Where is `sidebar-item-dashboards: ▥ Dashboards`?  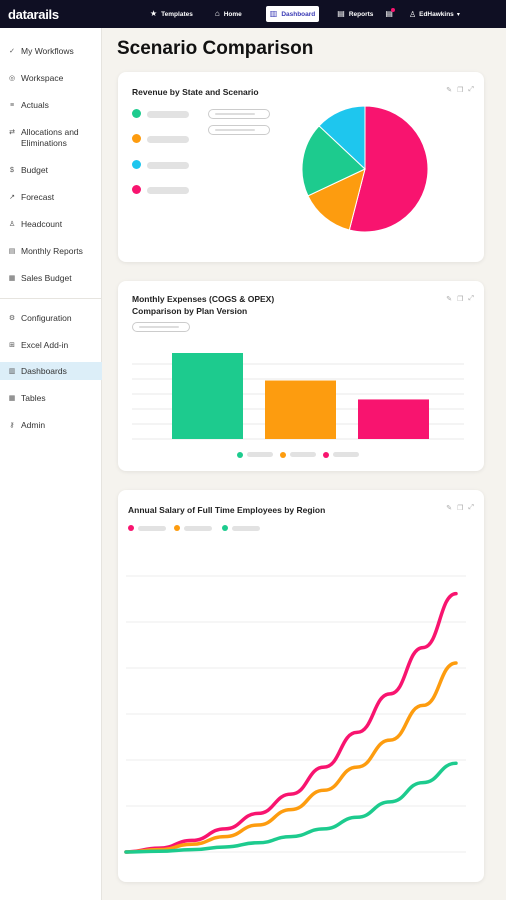 sidebar-item-dashboards: ▥ Dashboards is located at coordinates (51, 371).